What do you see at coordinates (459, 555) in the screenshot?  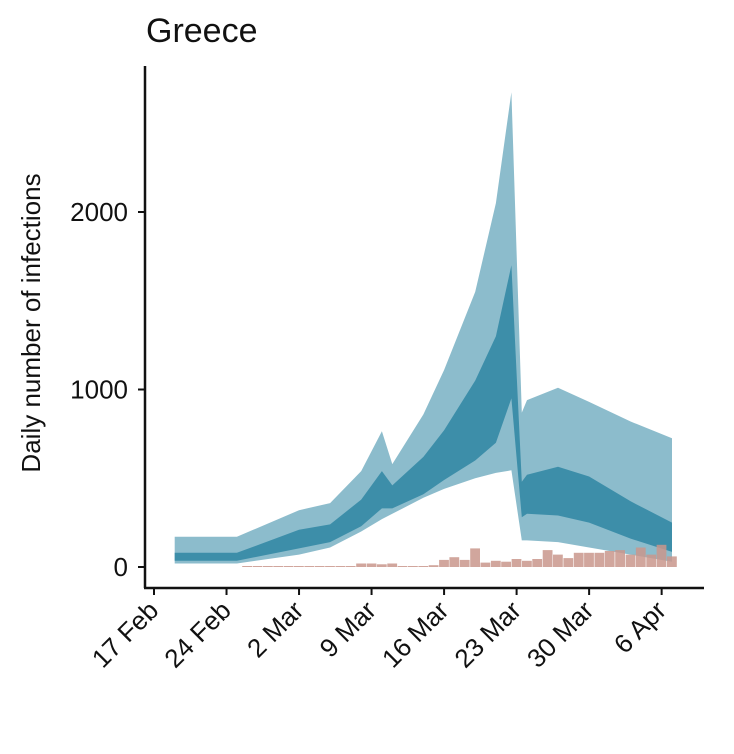 I see `reported-cases-bars` at bounding box center [459, 555].